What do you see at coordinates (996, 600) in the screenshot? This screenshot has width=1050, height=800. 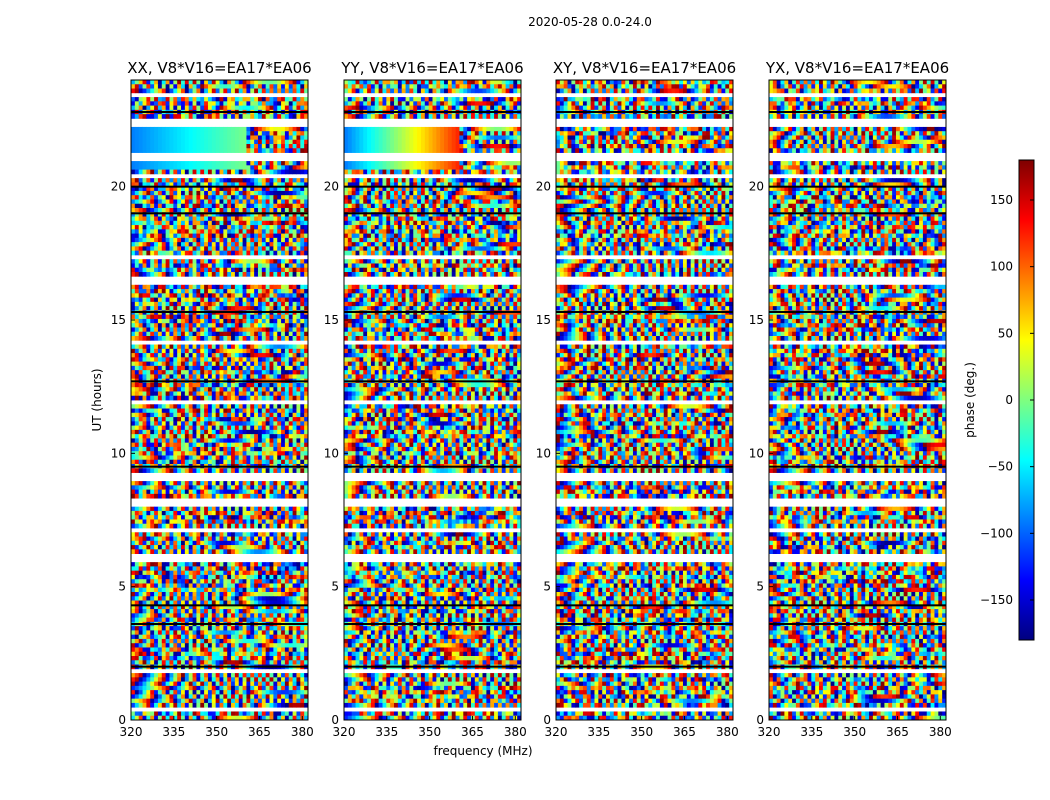 I see `colorbar-tick-label: −150` at bounding box center [996, 600].